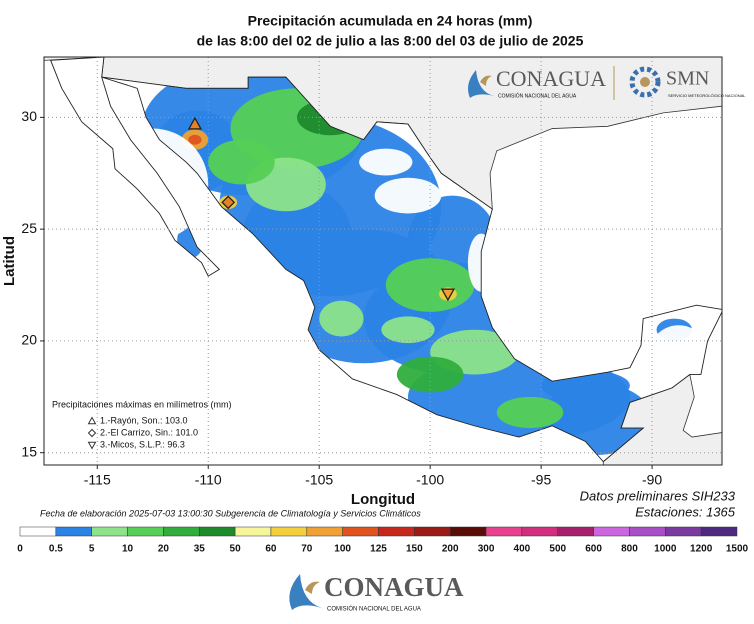 The height and width of the screenshot is (624, 754). I want to click on x-axis-title: Longitud, so click(383, 499).